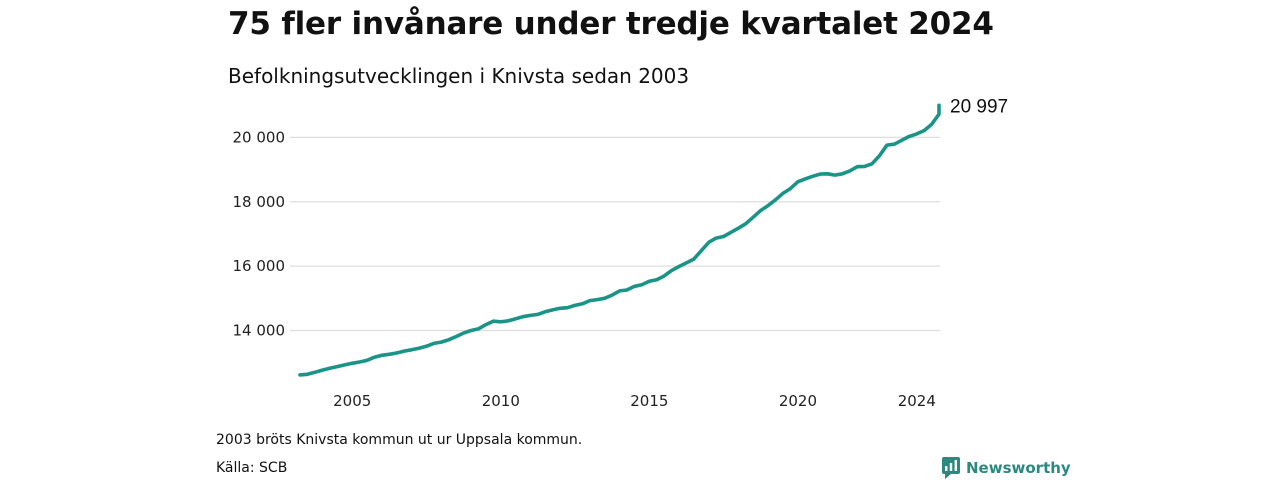 The width and height of the screenshot is (1280, 480). I want to click on y-tick-label: 16 000, so click(259, 266).